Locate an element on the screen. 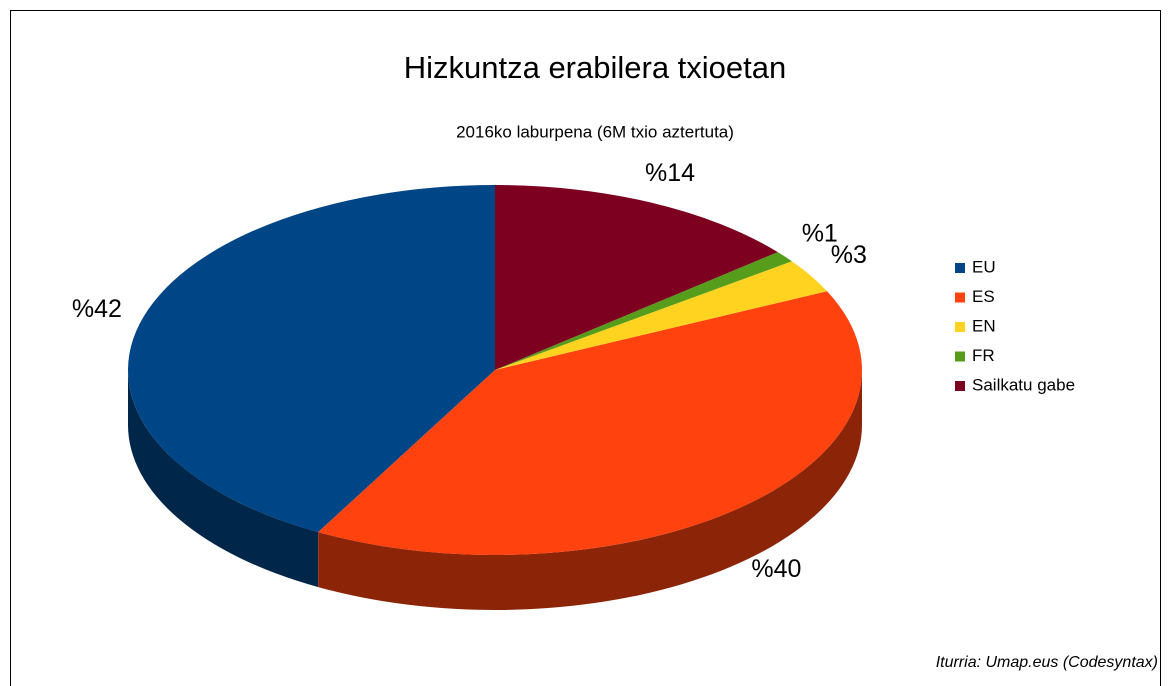  chart-title: Hizkuntza erabilera txioetan is located at coordinates (595, 67).